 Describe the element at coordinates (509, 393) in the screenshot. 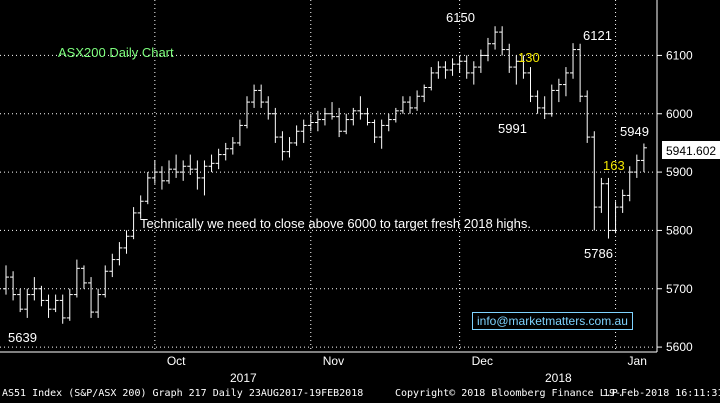

I see `footer-middle: Copyright© 2018 Bloomberg Finance L.P.` at that location.